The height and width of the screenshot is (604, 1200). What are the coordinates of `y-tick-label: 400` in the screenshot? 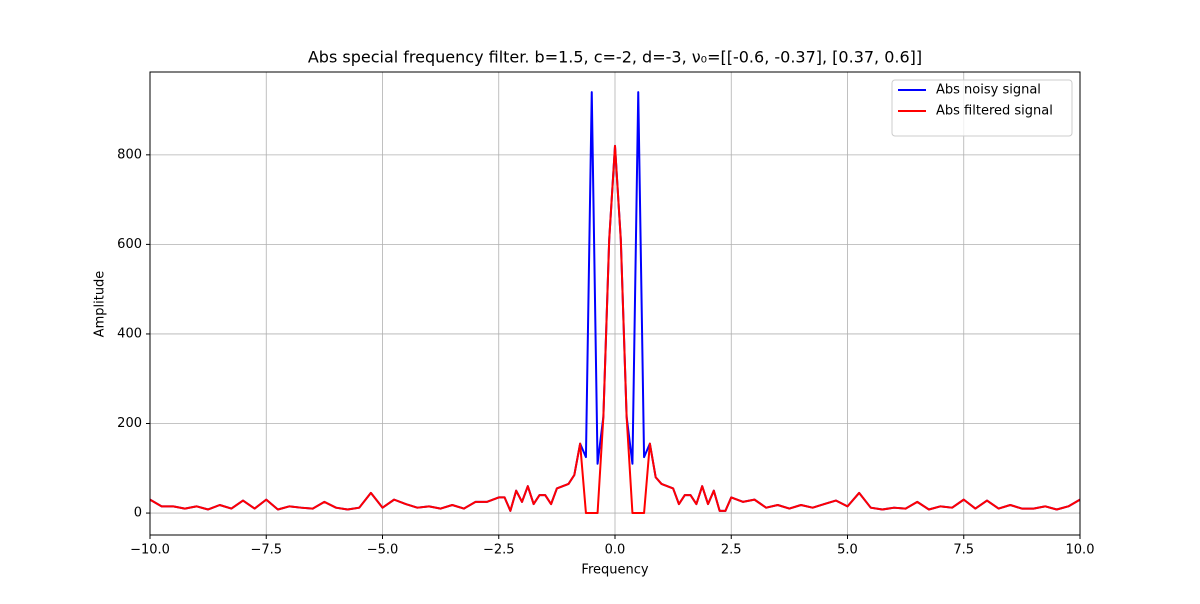 It's located at (129, 333).